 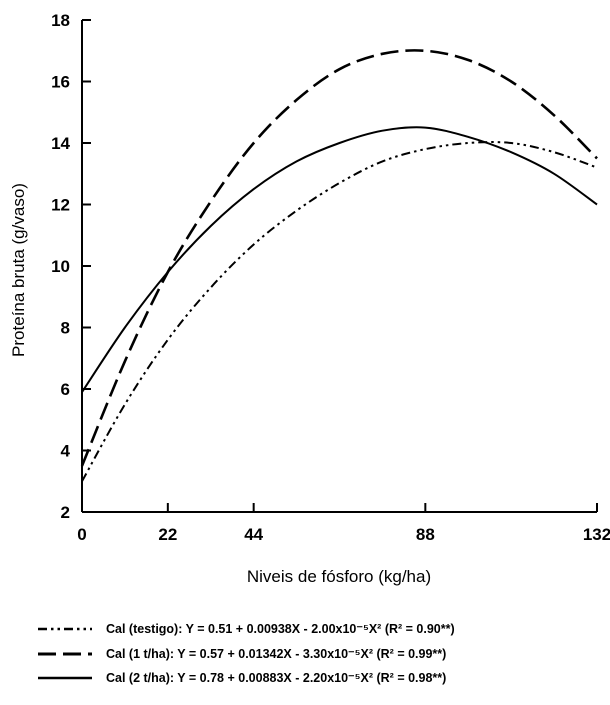 I want to click on y-tick-label: 2, so click(x=65, y=512).